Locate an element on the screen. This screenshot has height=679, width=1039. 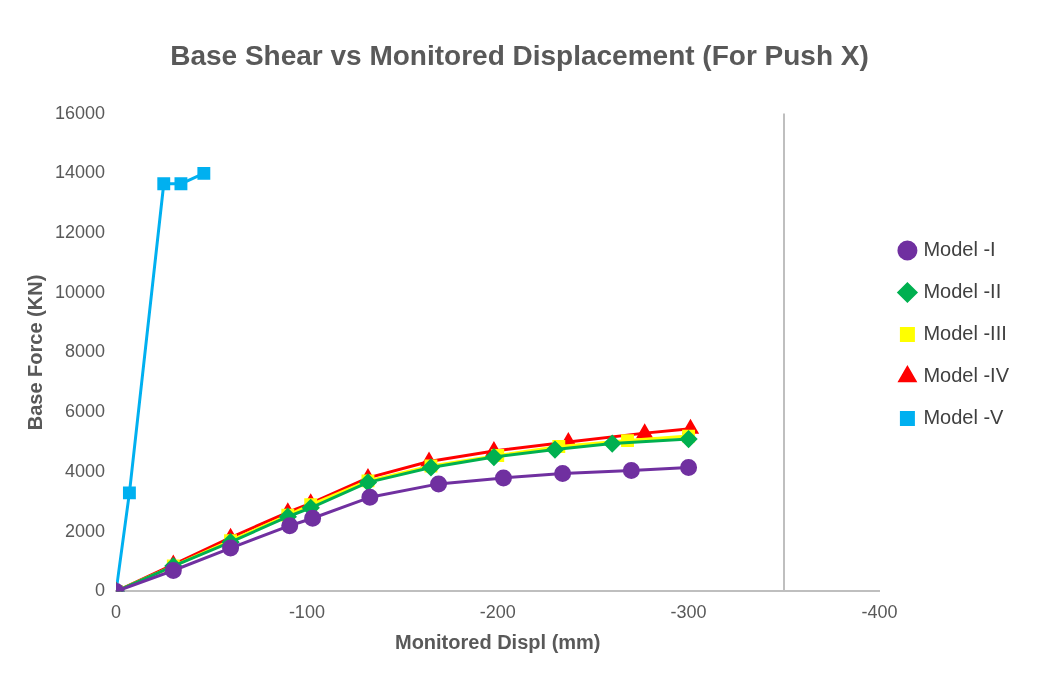
y-tick-label: 12000 is located at coordinates (80, 232).